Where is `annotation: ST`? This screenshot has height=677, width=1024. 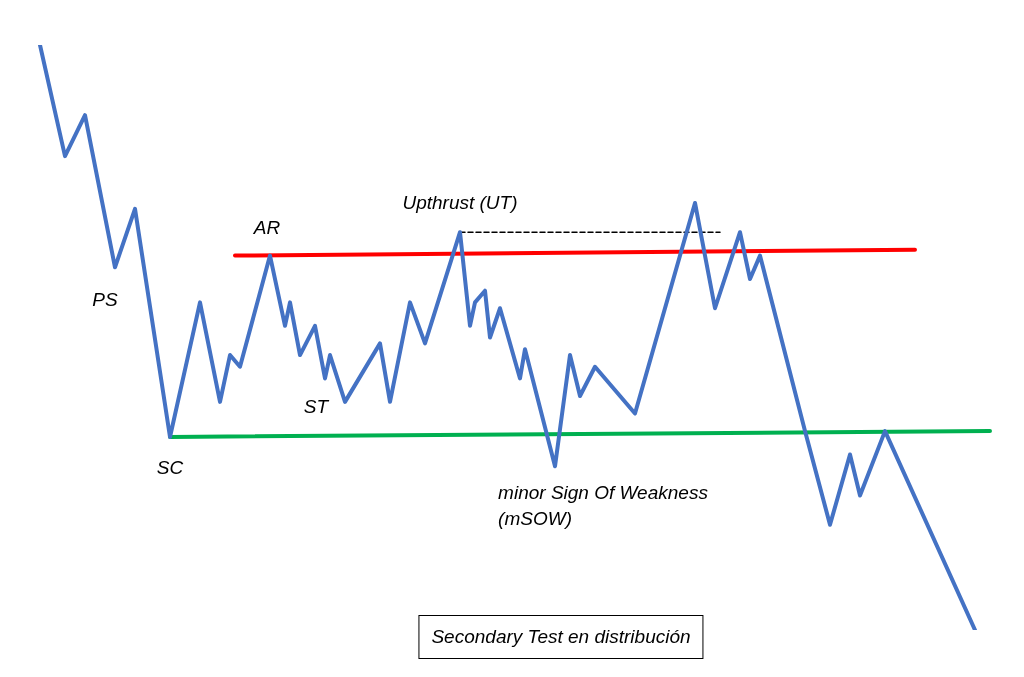 annotation: ST is located at coordinates (316, 407).